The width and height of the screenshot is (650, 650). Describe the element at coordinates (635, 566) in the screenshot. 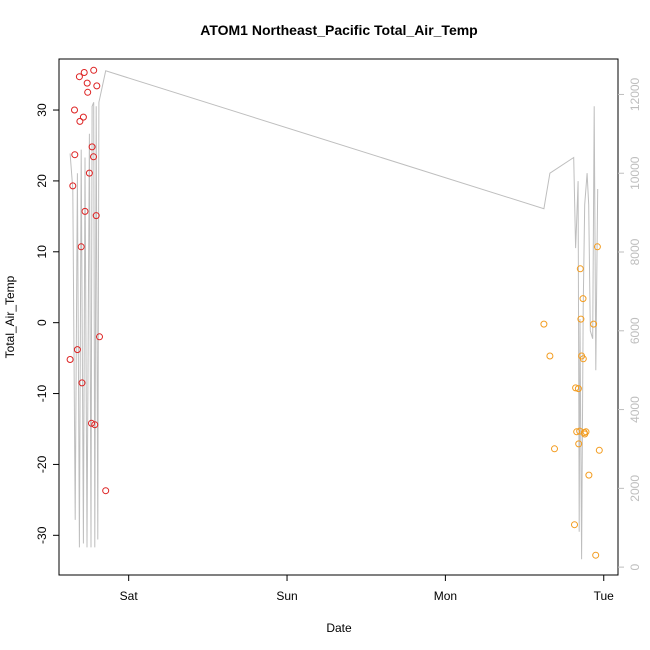

I see `y2-tick-label-0: 0` at that location.